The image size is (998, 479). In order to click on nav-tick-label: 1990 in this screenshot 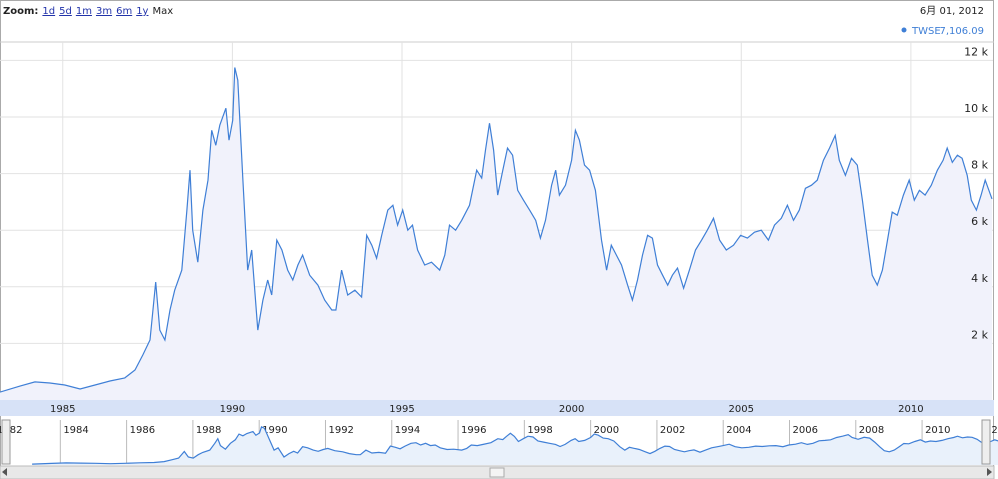, I will do `click(274, 430)`.